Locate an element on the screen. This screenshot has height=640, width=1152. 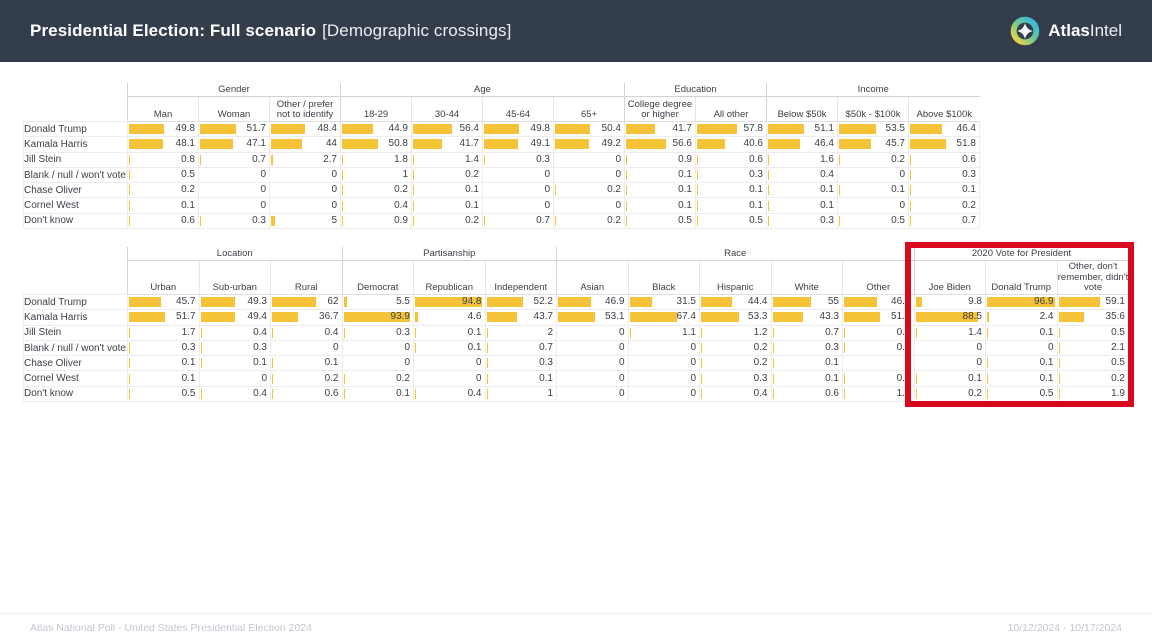
group-header: Location is located at coordinates (234, 254).